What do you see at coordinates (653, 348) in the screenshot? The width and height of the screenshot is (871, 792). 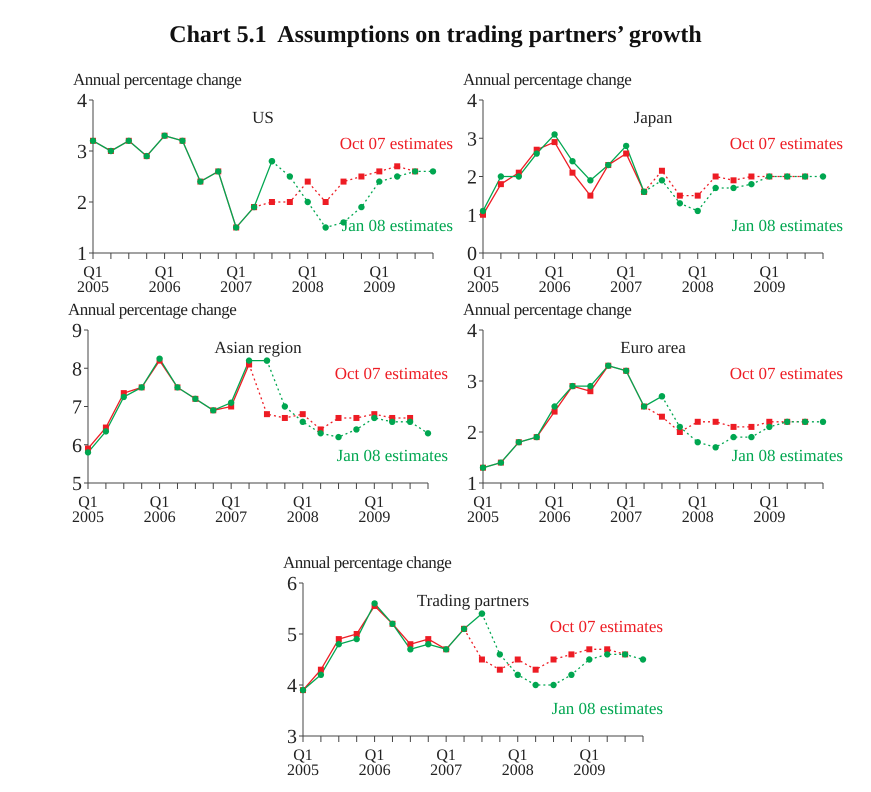 I see `text: Euro area` at bounding box center [653, 348].